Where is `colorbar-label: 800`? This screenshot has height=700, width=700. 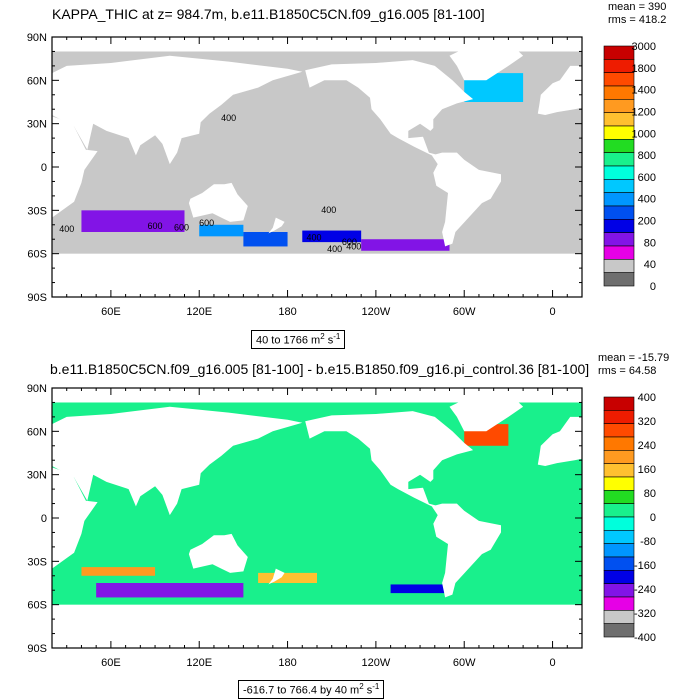 colorbar-label: 800 is located at coordinates (647, 156).